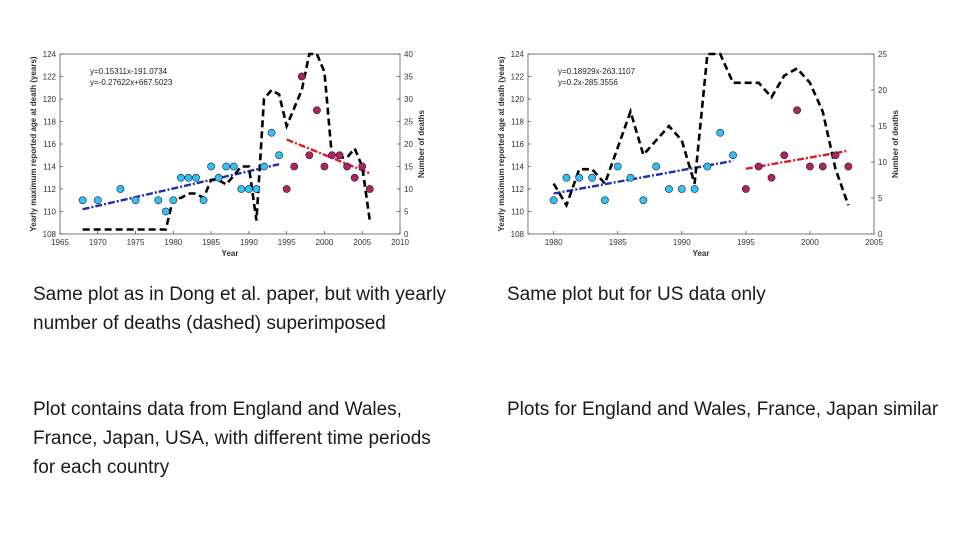 The image size is (960, 540). I want to click on chart-left-x-tick-label: 1980, so click(173, 242).